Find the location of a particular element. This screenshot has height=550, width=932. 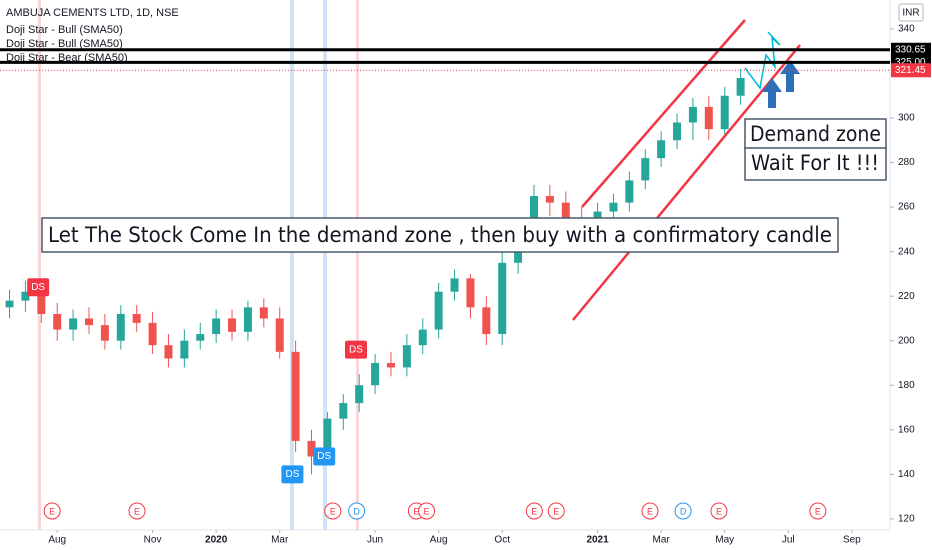

x-tick-label: Sep is located at coordinates (852, 540).